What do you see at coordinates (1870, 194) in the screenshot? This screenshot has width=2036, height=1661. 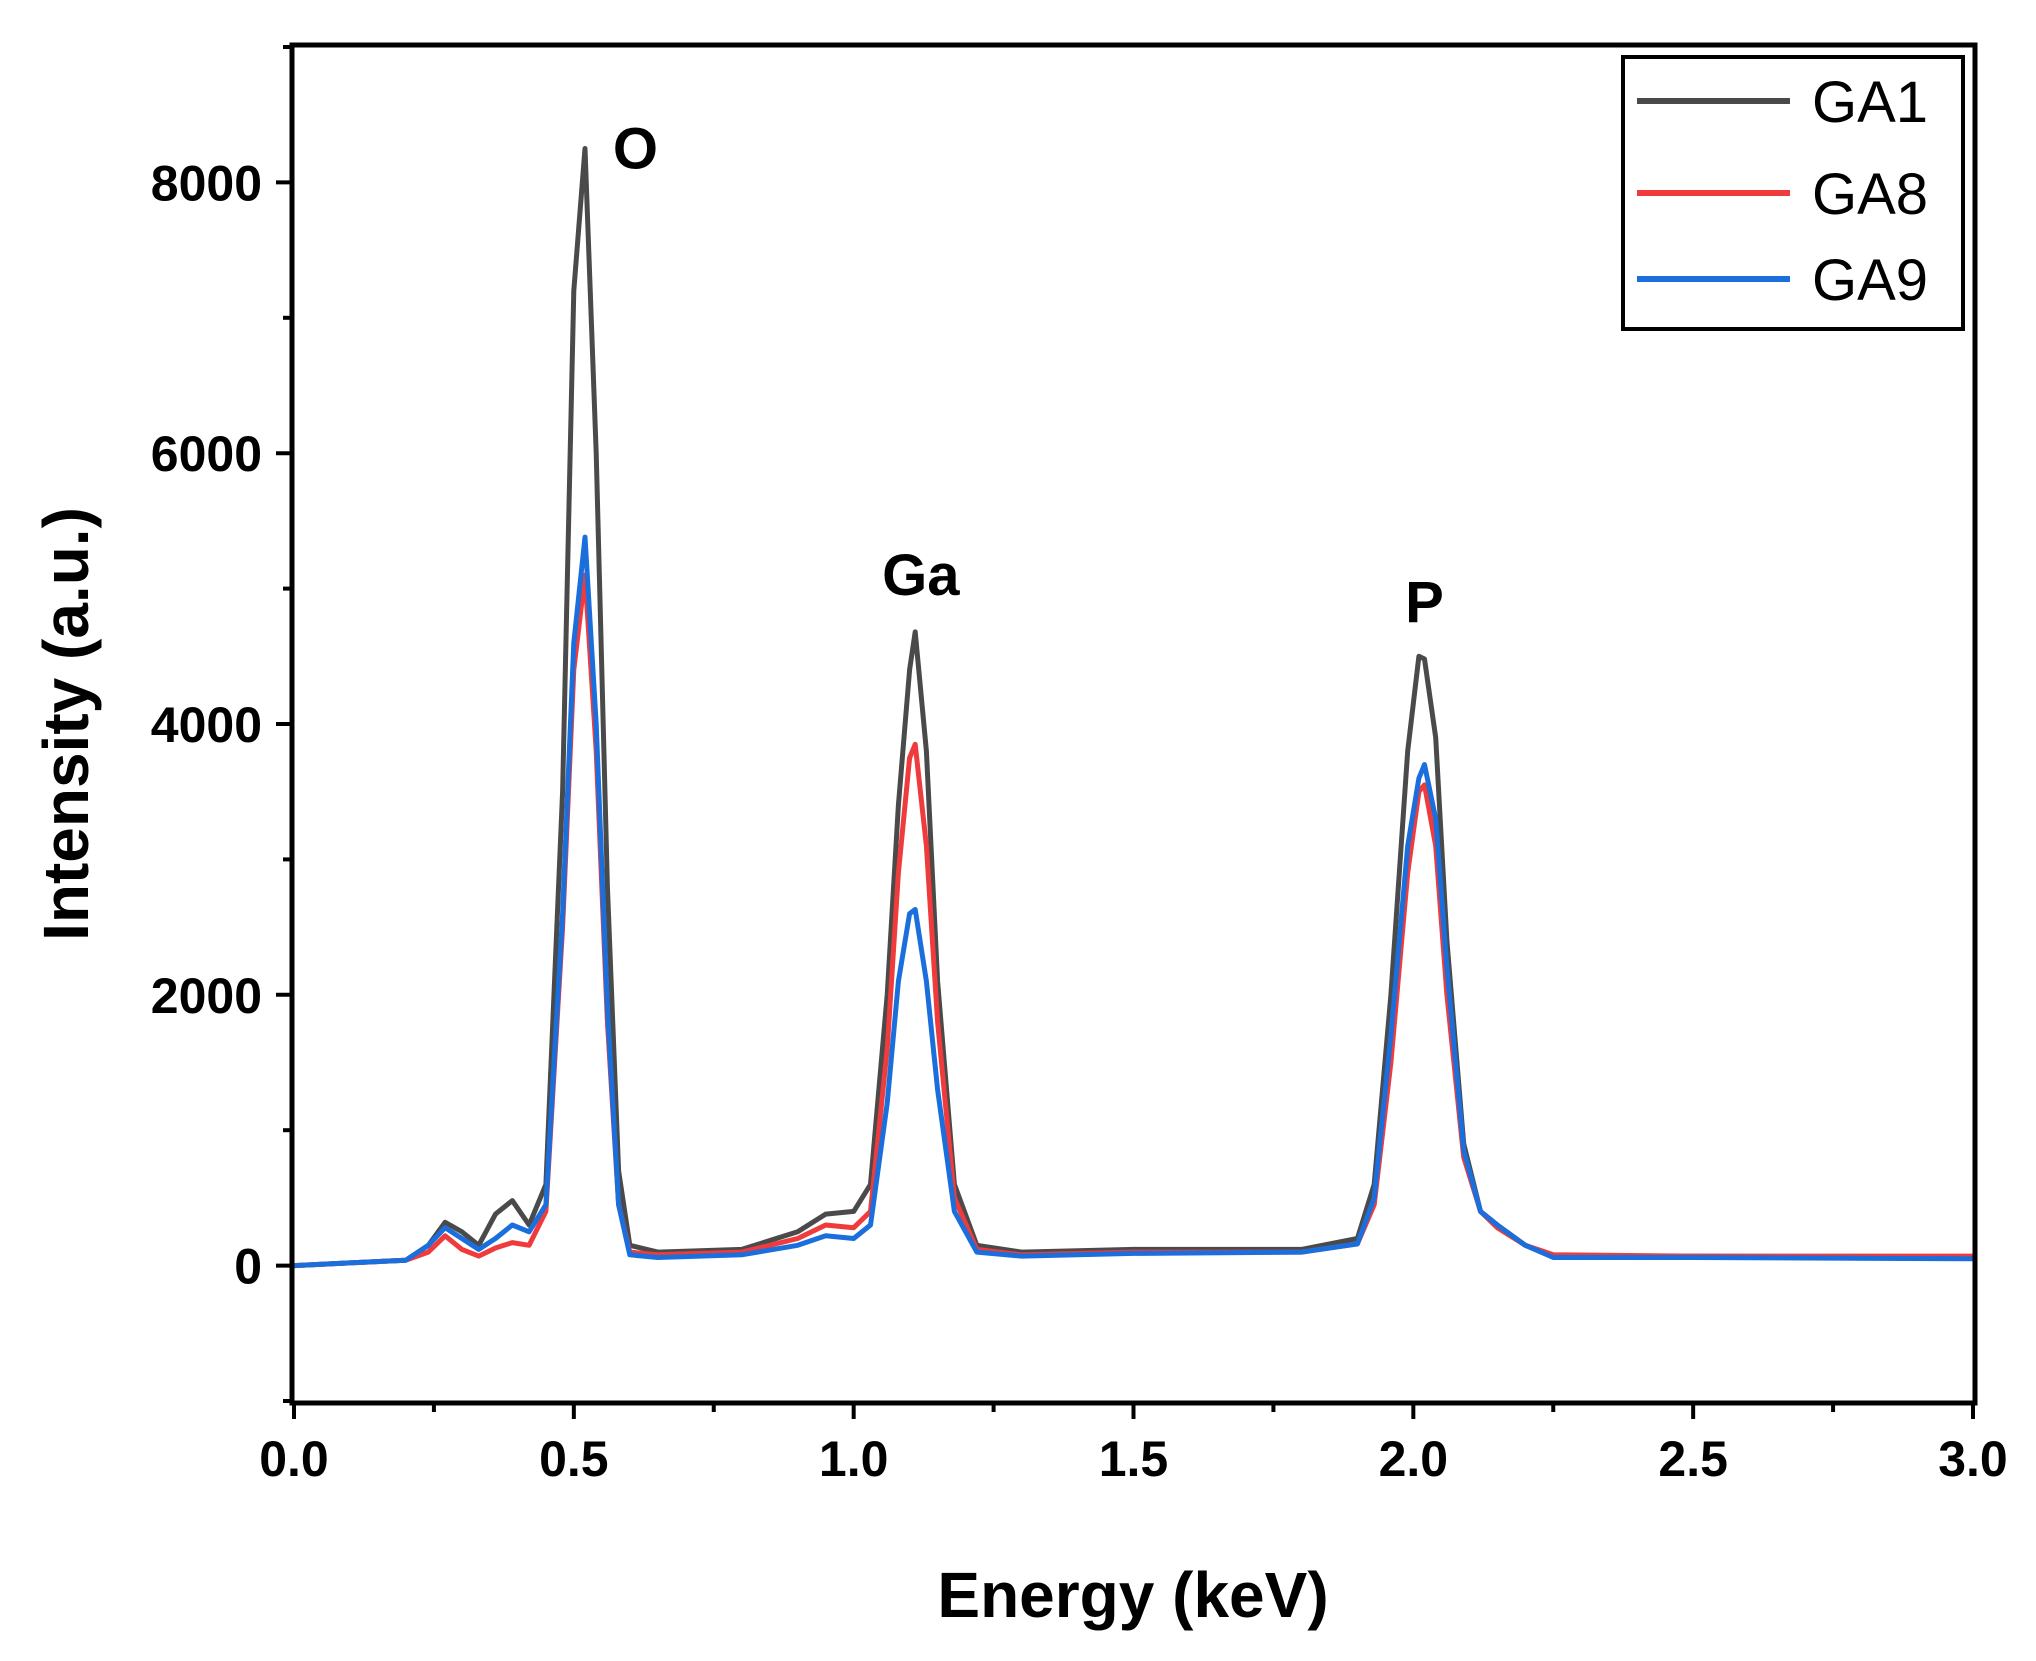 I see `legend-label-ga8: GA8` at bounding box center [1870, 194].